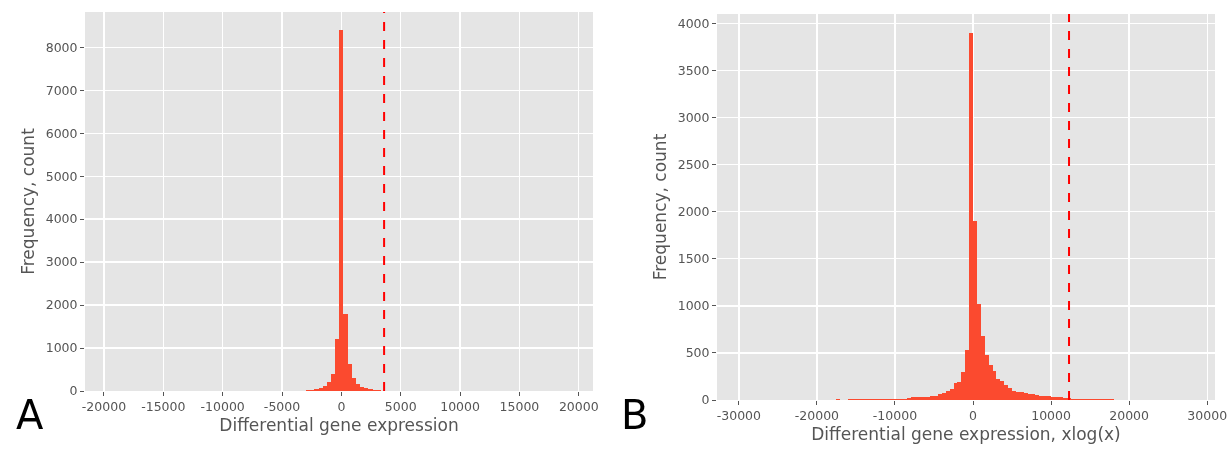 The width and height of the screenshot is (1231, 450). What do you see at coordinates (693, 70) in the screenshot?
I see `y-tick-label: 3500` at bounding box center [693, 70].